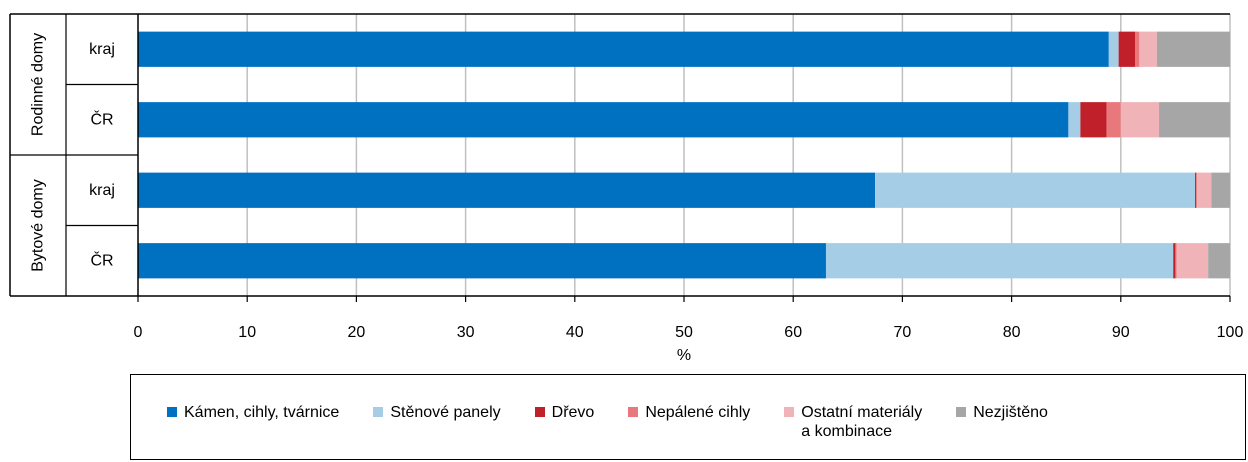  Describe the element at coordinates (466, 332) in the screenshot. I see `x-tick-label: 30` at that location.